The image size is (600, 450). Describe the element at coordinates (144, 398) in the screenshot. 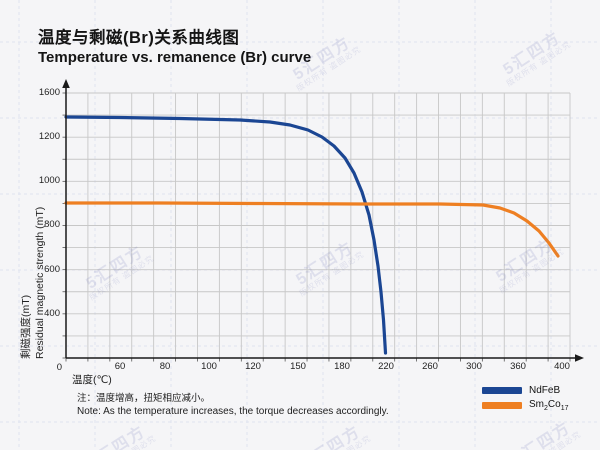

I see `footnote-zh: 注：温度增高，扭矩相应减小。` at that location.